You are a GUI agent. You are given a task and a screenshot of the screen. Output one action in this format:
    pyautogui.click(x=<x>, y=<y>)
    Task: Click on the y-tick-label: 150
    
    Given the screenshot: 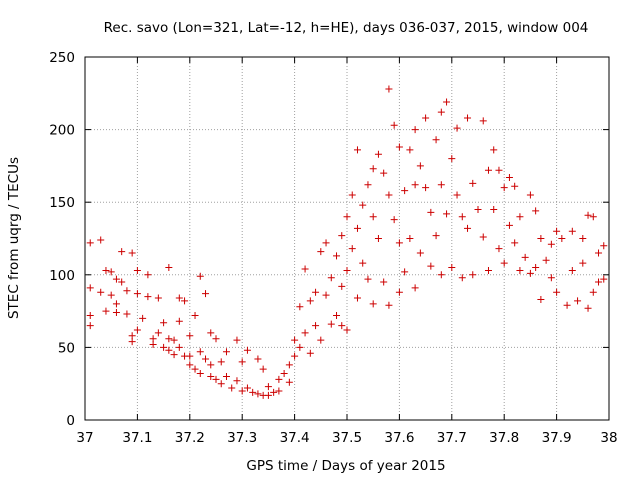 What is the action you would take?
    pyautogui.click(x=62, y=203)
    